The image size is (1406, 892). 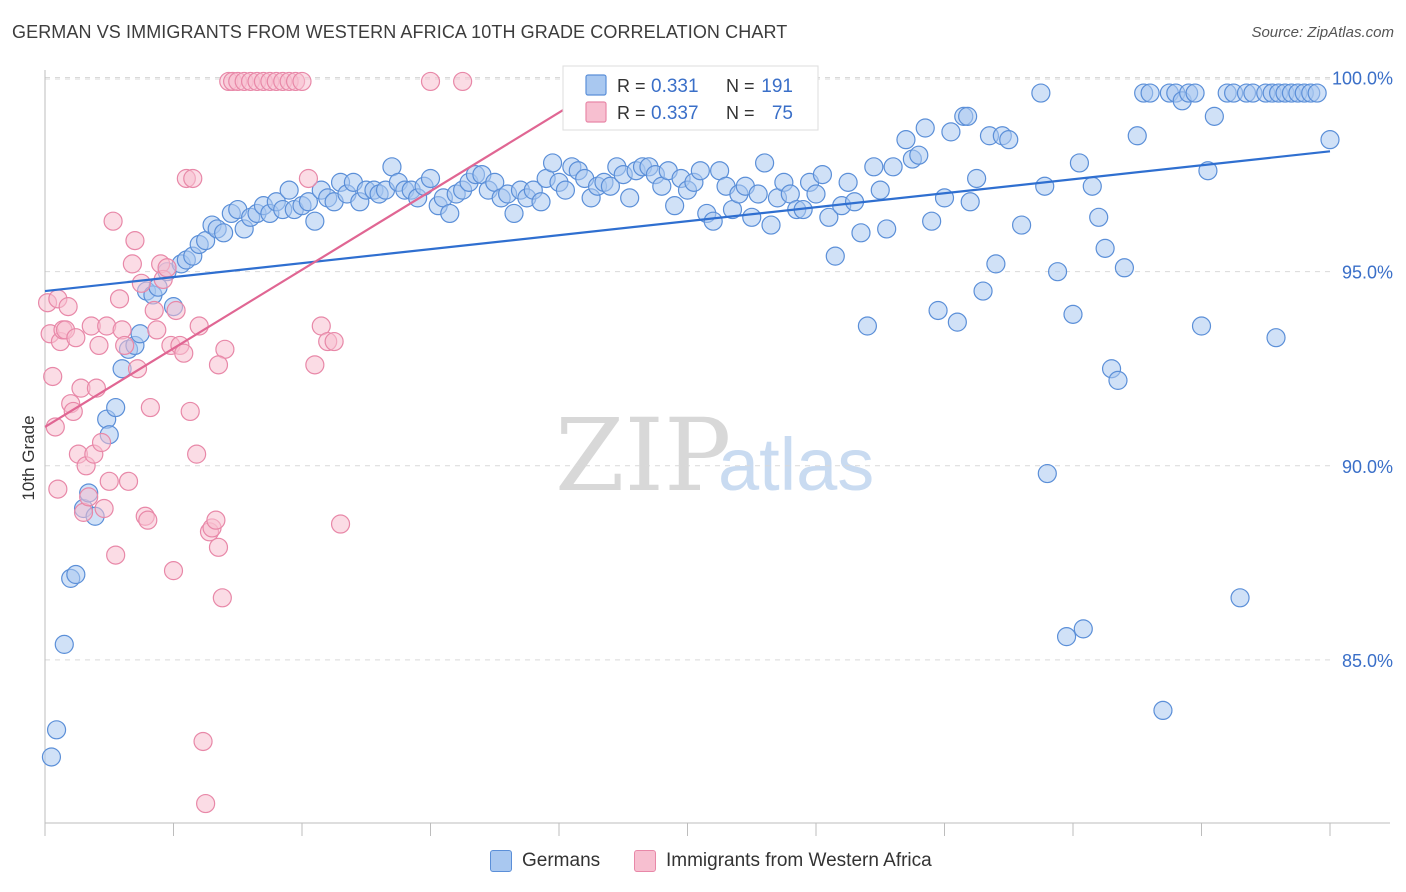 I want to click on legend-item-germans: Germans, so click(x=545, y=861).